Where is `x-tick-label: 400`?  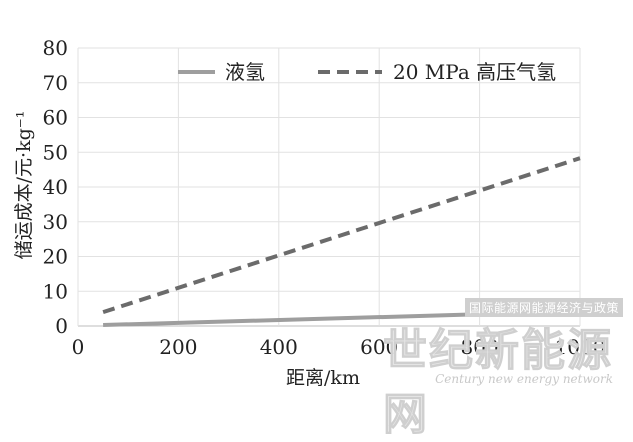 x-tick-label: 400 is located at coordinates (279, 347).